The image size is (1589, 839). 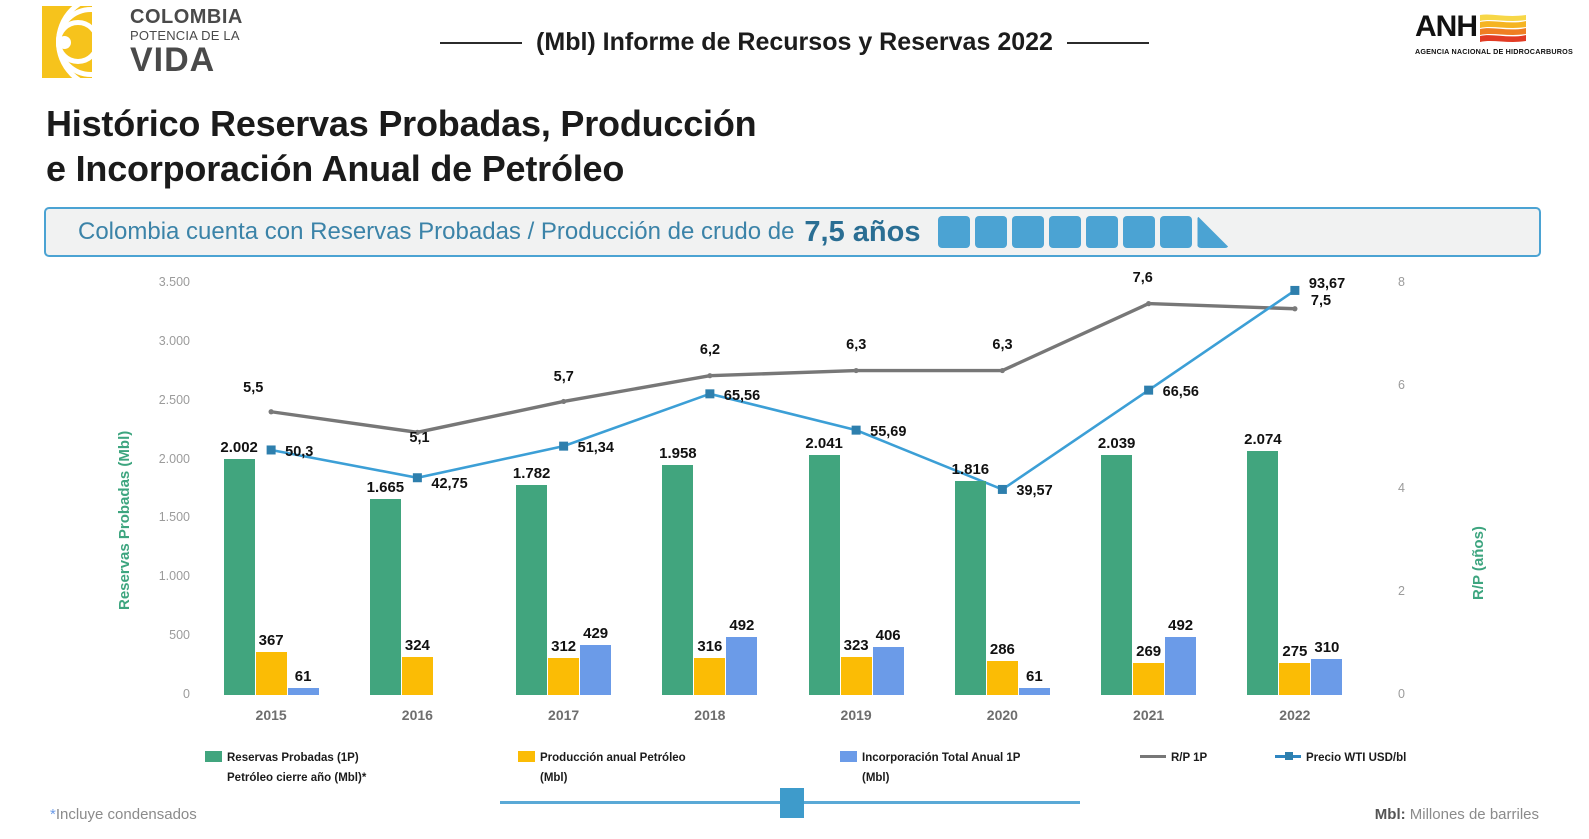 What do you see at coordinates (1340, 758) in the screenshot?
I see `legend-item-precio-wti: Precio WTI USD/bl` at bounding box center [1340, 758].